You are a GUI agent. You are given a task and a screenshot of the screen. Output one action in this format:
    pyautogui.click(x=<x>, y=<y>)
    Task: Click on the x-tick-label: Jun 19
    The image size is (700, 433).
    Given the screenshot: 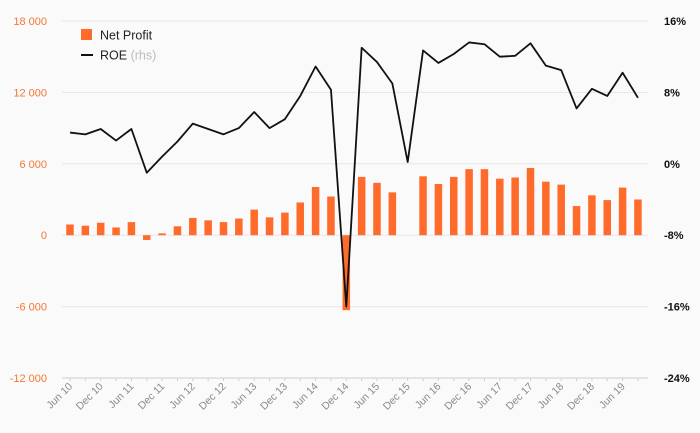 What is the action you would take?
    pyautogui.click(x=612, y=396)
    